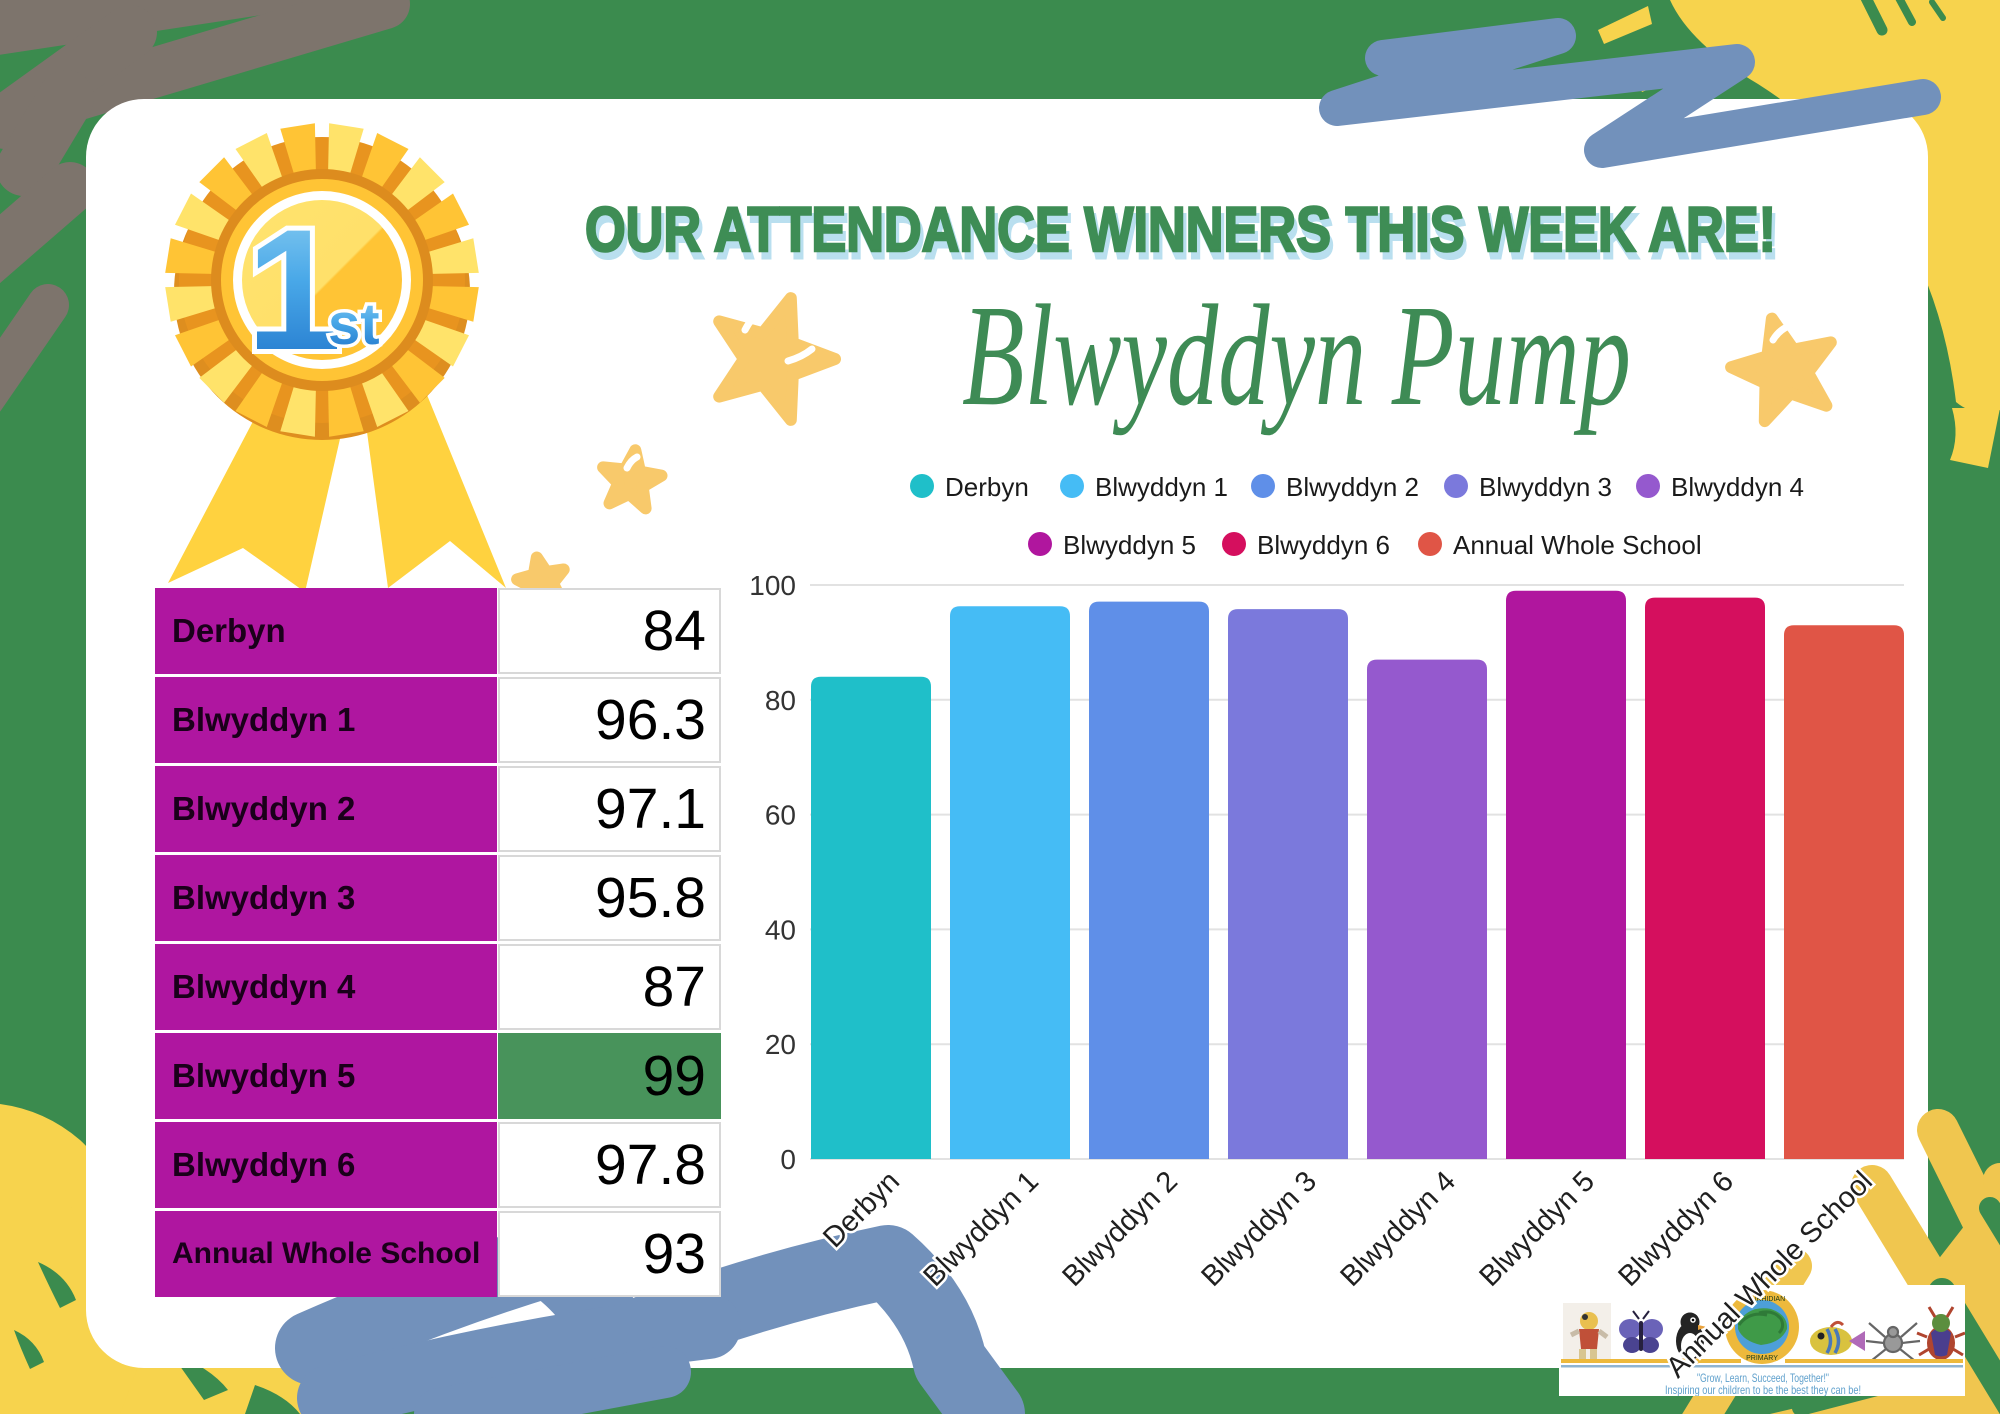 This screenshot has width=2000, height=1414. I want to click on svg-text: Annual Whole School, so click(1577, 545).